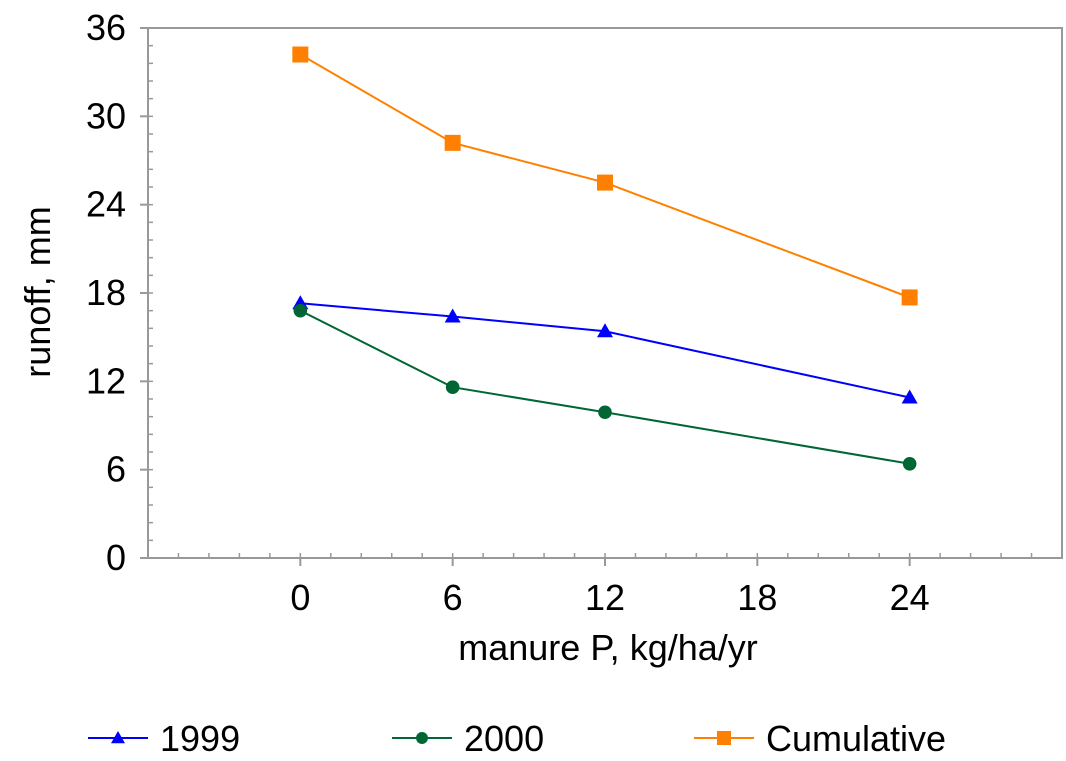 This screenshot has height=761, width=1066. I want to click on legend-marker-1999, so click(118, 737).